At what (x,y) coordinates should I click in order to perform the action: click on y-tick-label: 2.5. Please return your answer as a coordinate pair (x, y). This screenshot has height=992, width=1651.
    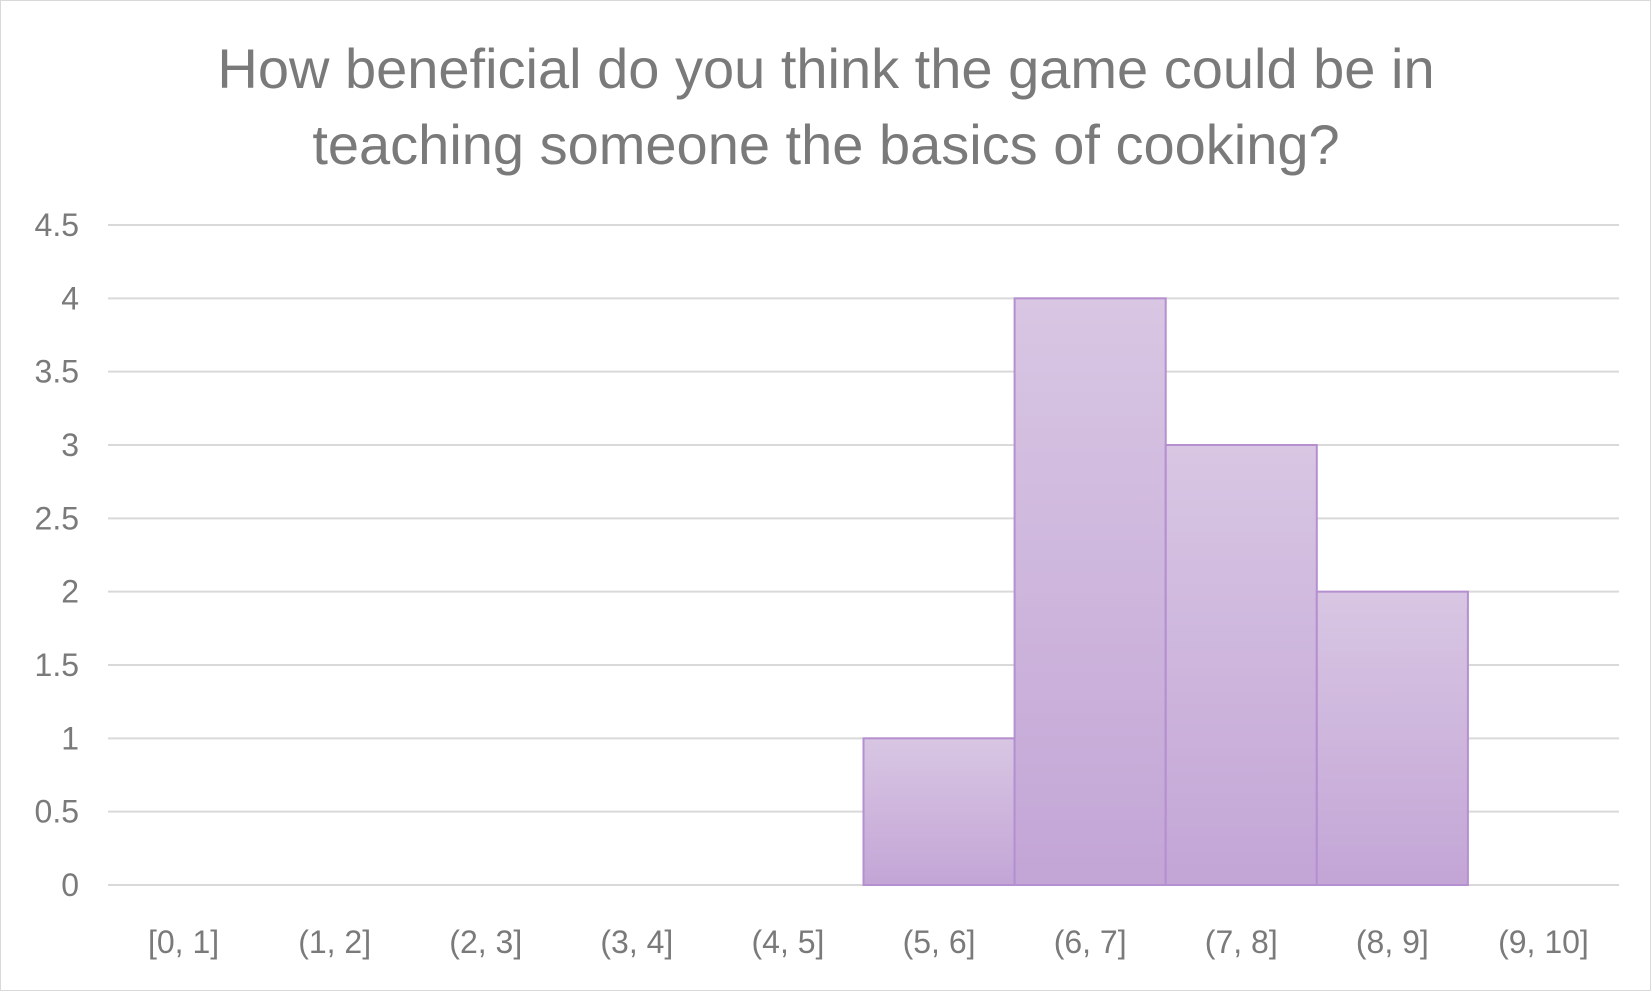
    Looking at the image, I should click on (57, 518).